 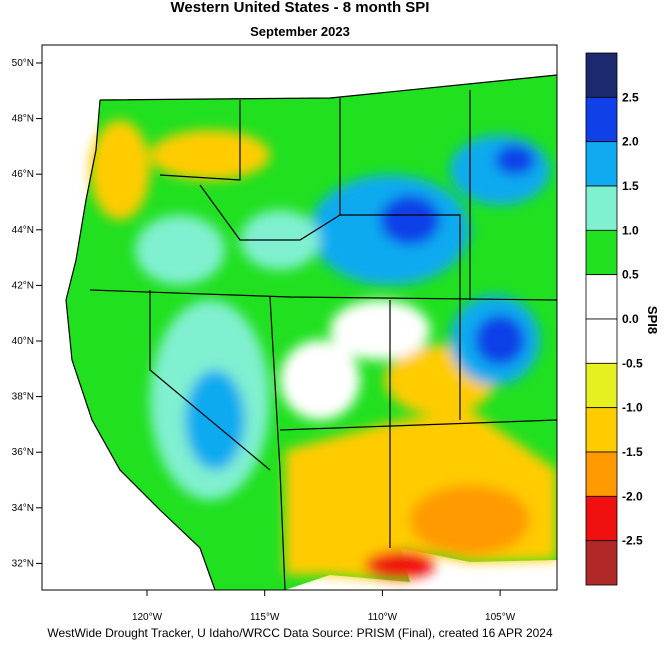 What do you see at coordinates (632, 408) in the screenshot?
I see `legend-label: -1.0` at bounding box center [632, 408].